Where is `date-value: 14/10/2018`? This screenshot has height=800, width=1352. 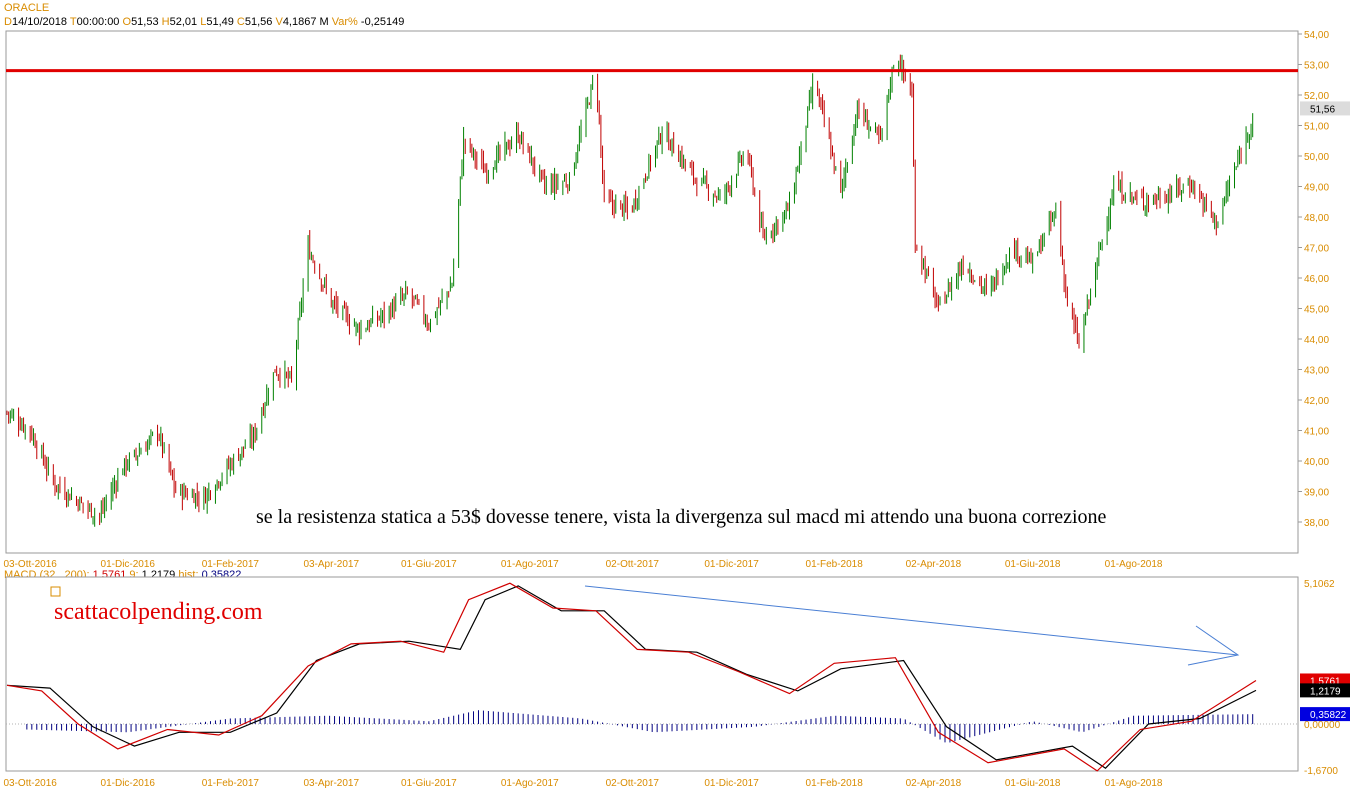 date-value: 14/10/2018 is located at coordinates (39, 22).